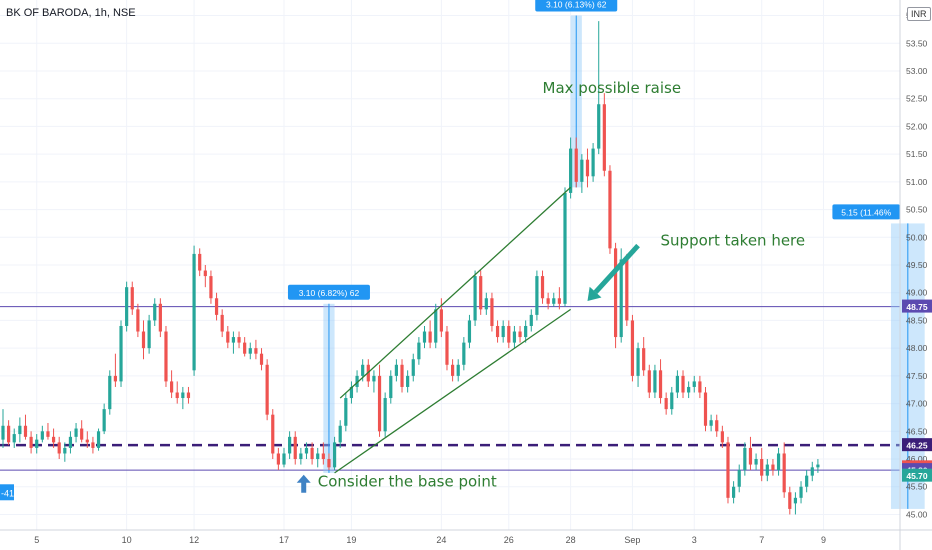 The width and height of the screenshot is (932, 550). Describe the element at coordinates (612, 88) in the screenshot. I see `annotation-text: Max possible raise` at that location.